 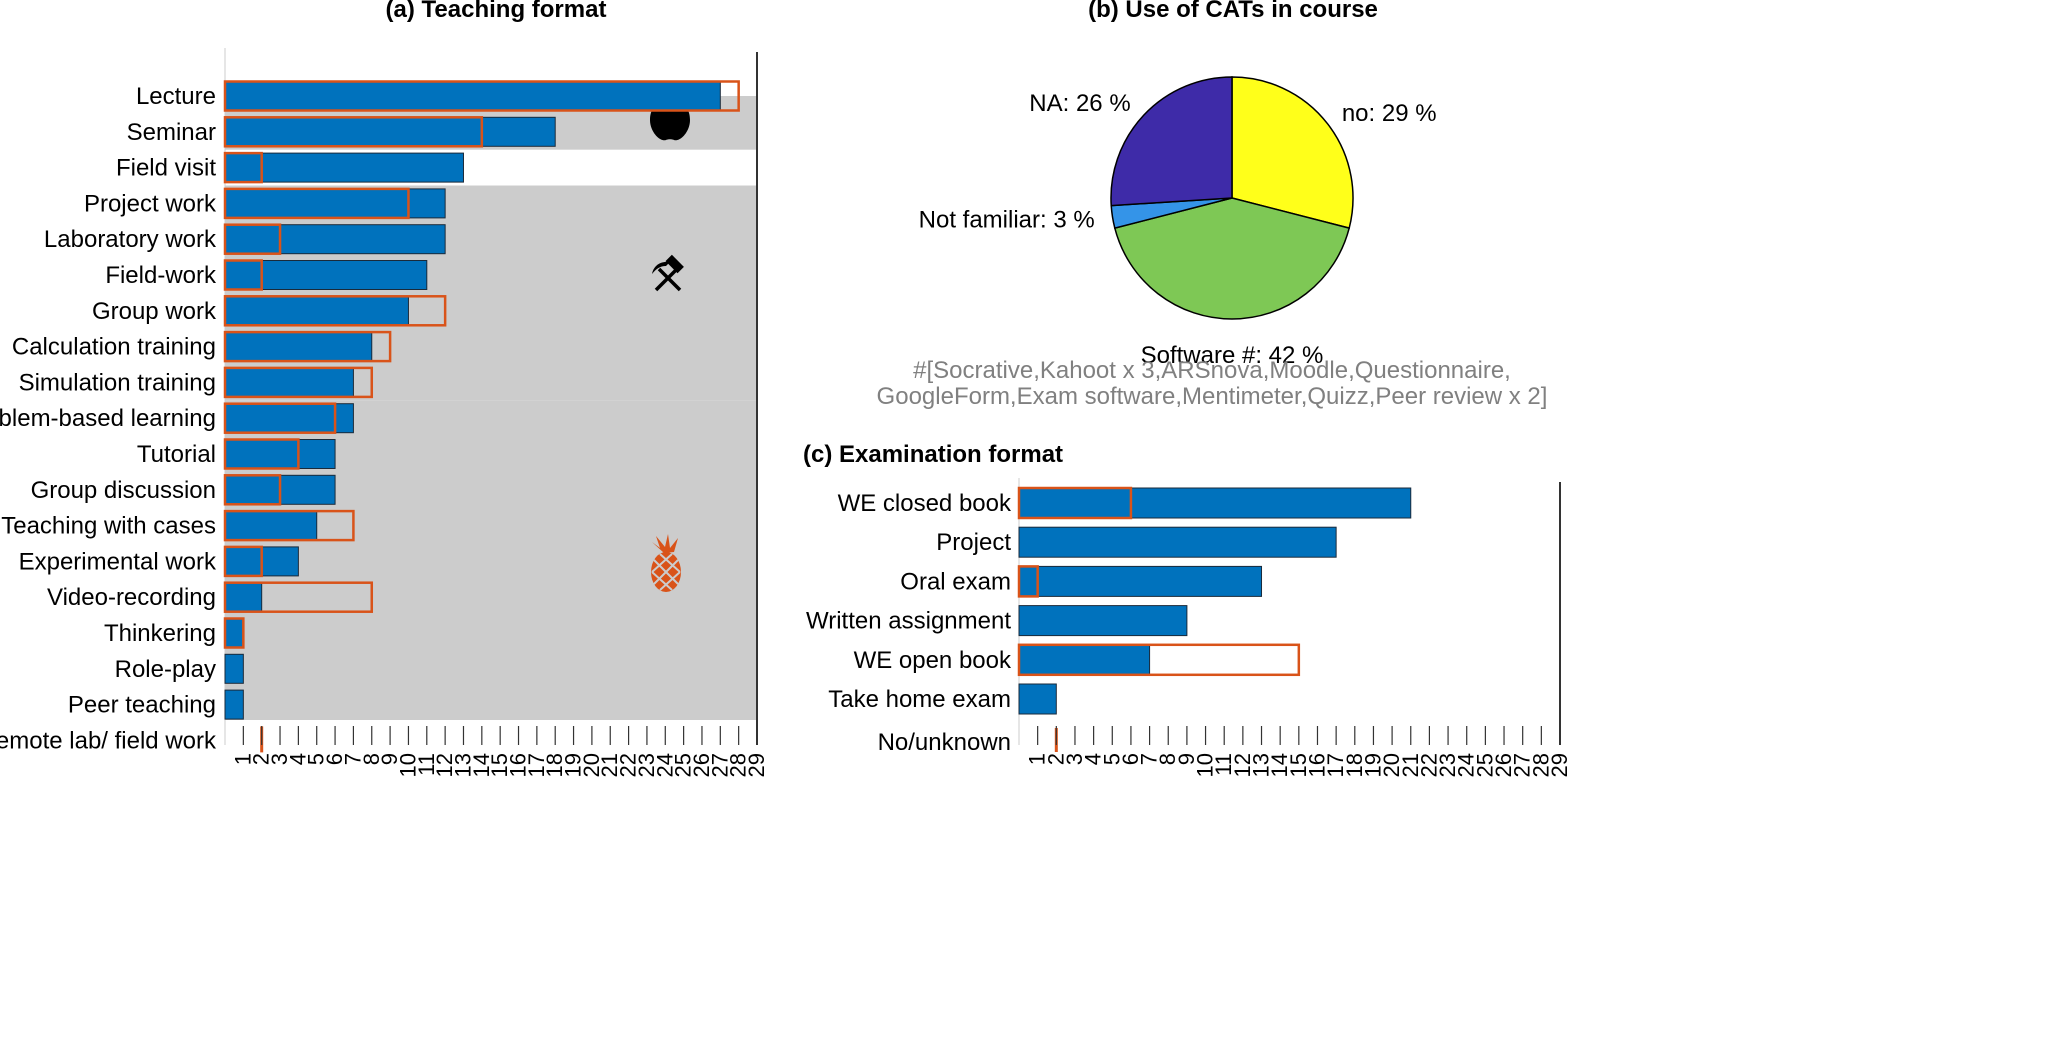 What do you see at coordinates (666, 572) in the screenshot?
I see `pineapple-pattern` at bounding box center [666, 572].